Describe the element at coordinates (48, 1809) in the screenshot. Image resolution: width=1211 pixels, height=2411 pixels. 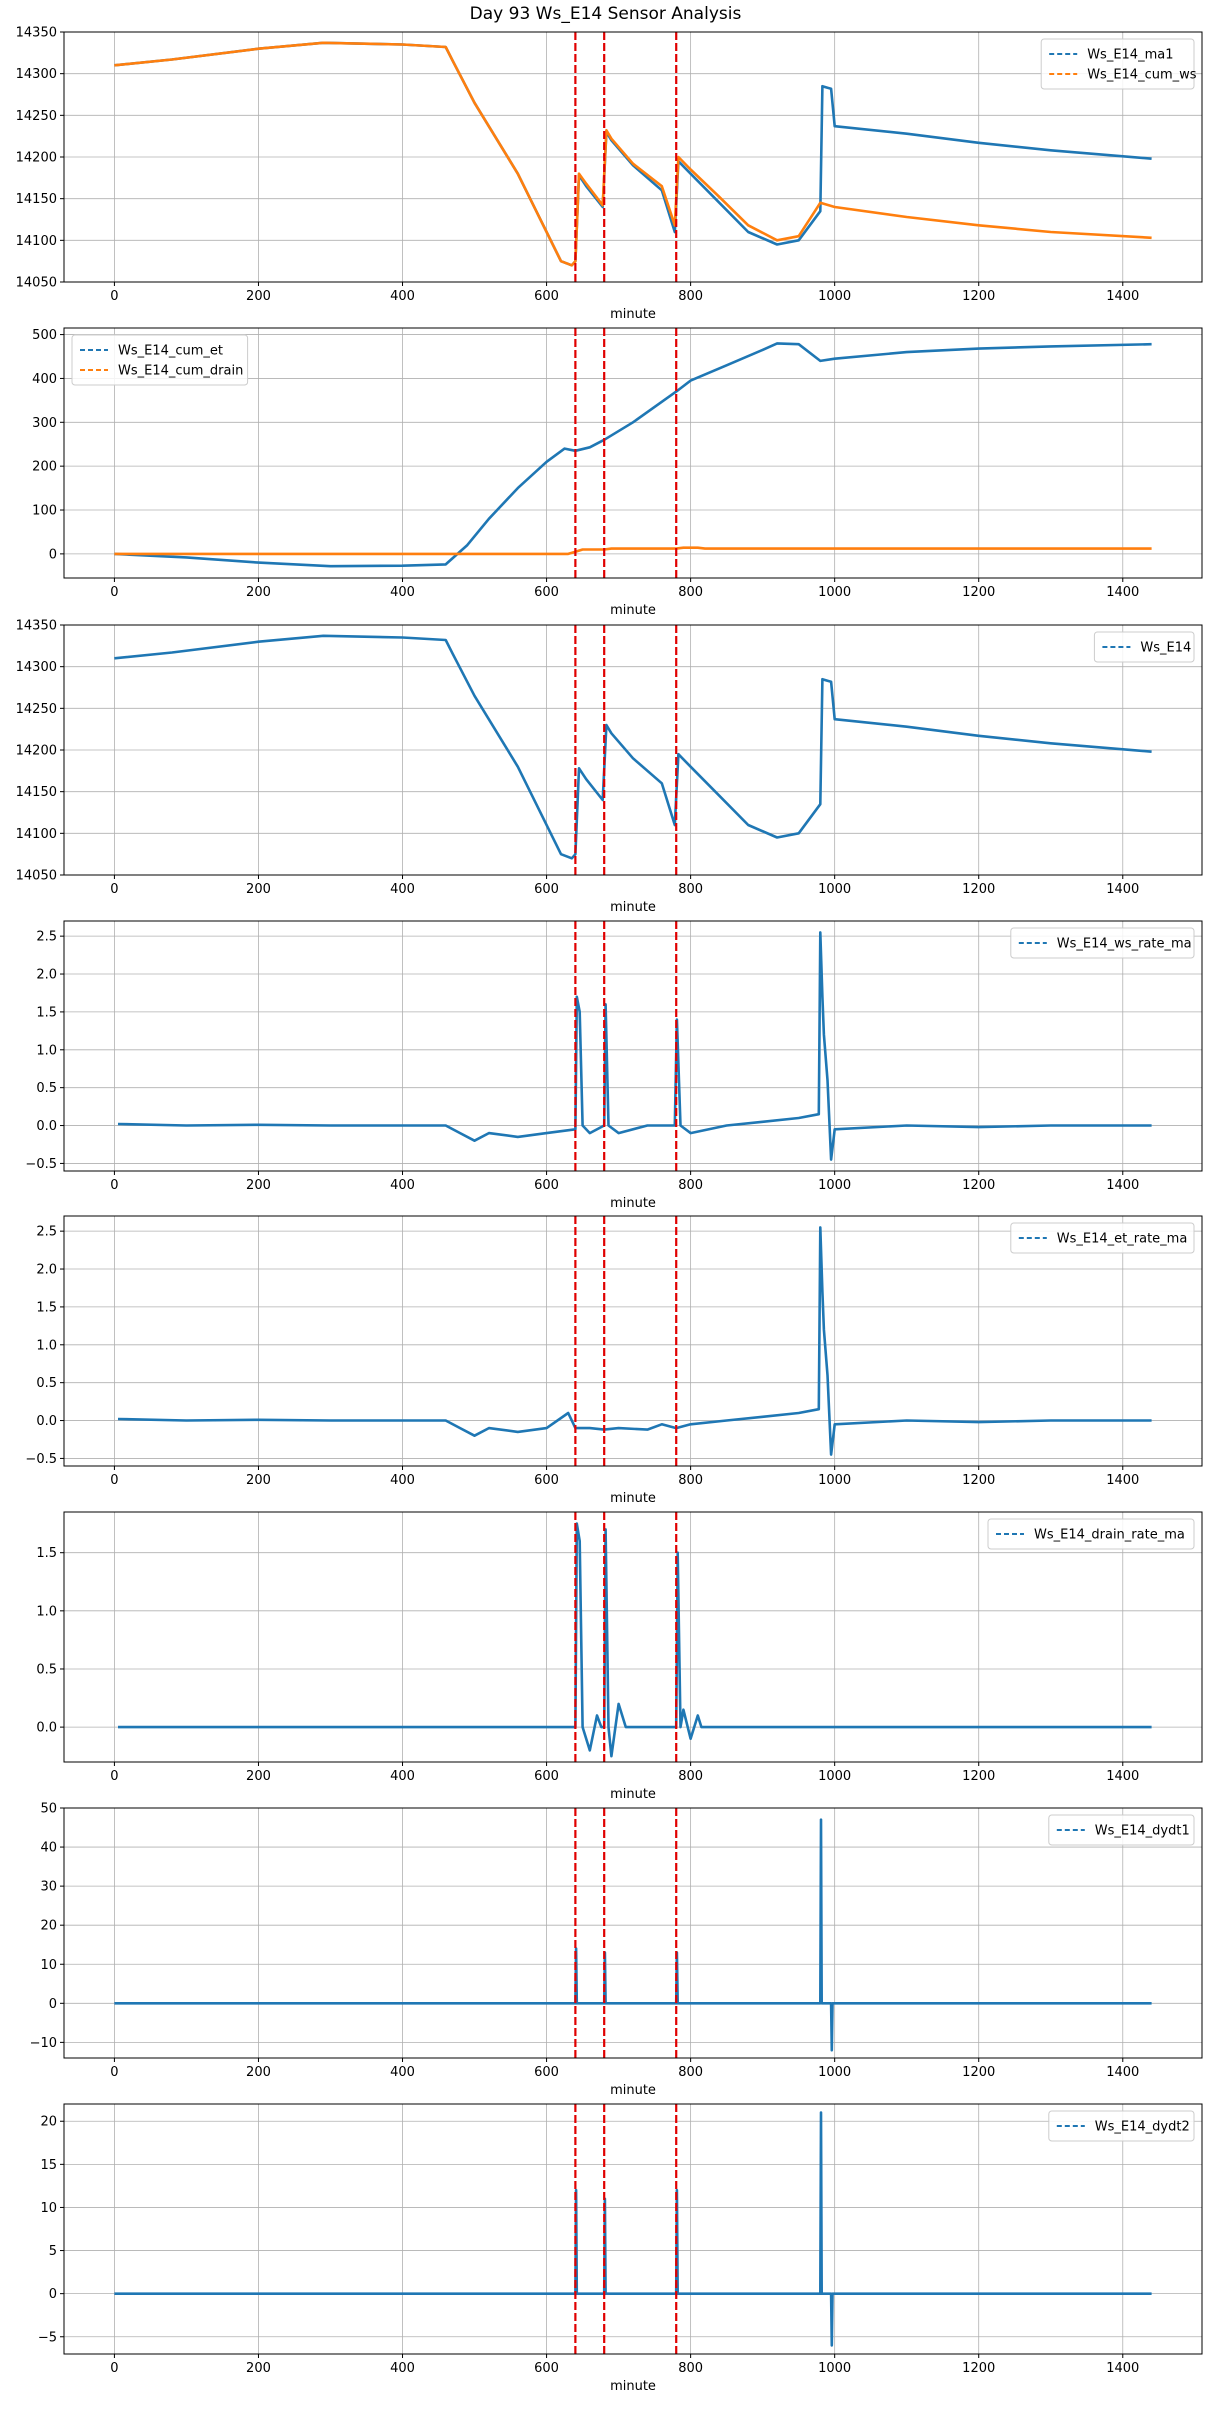
I see `y-tick-label: 50` at that location.